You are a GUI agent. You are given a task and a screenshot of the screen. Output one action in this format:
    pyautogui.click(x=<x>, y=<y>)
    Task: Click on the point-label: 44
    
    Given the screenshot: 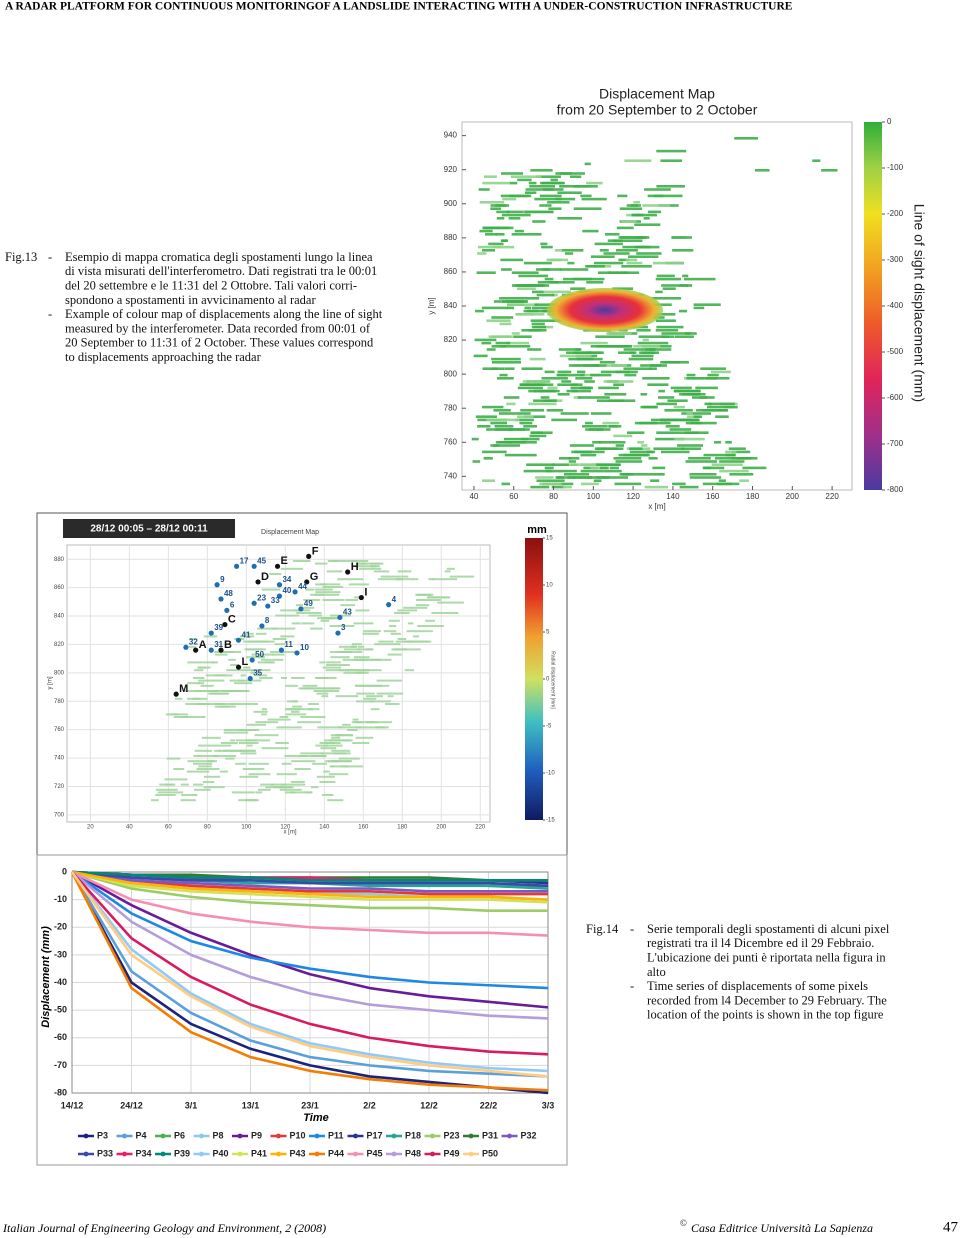 What is the action you would take?
    pyautogui.click(x=302, y=586)
    